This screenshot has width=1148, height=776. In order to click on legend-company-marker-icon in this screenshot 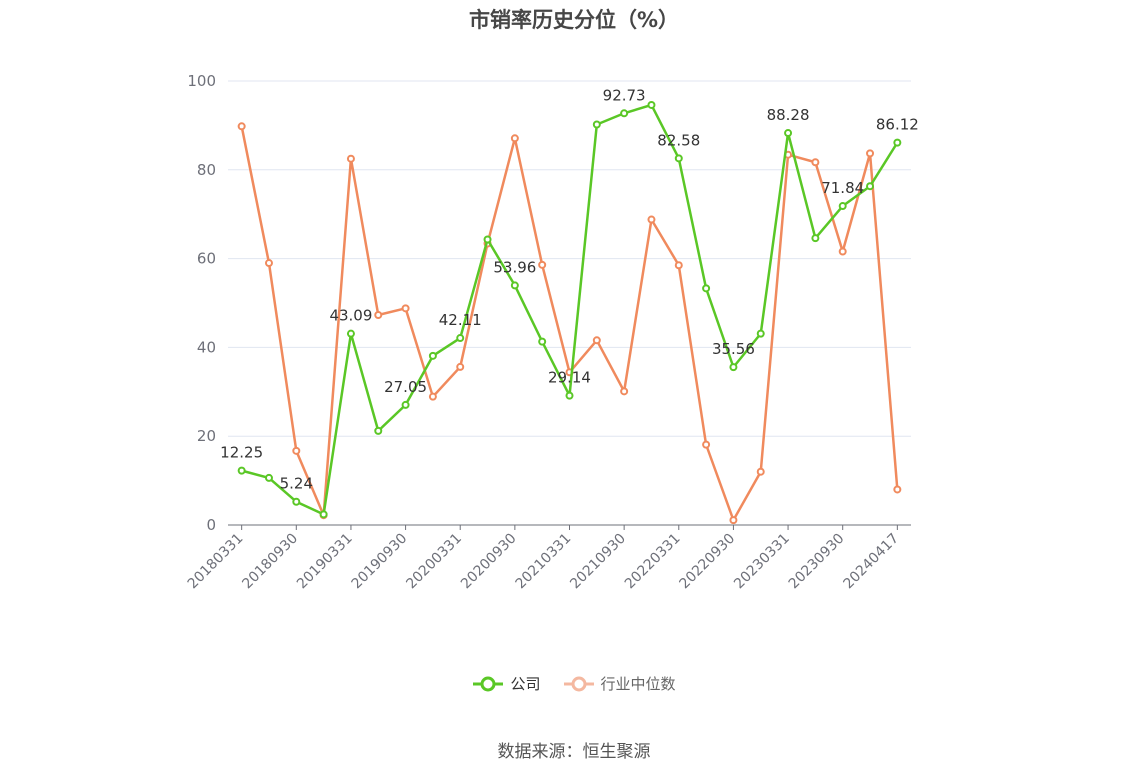, I will do `click(488, 683)`.